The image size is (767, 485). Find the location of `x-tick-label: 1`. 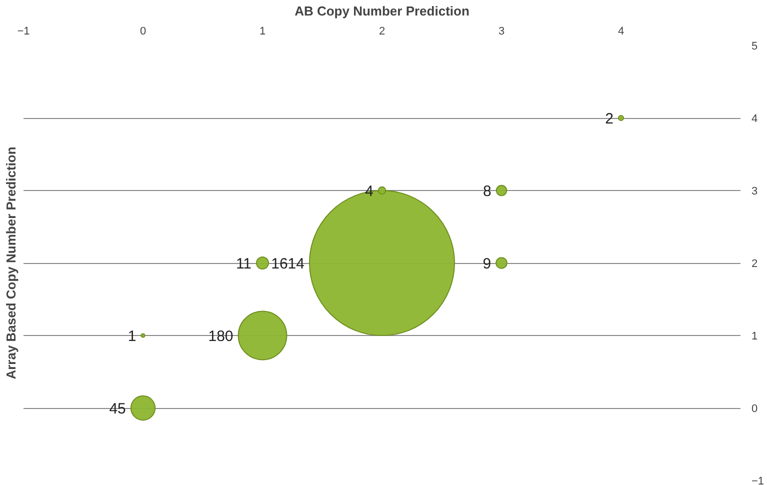

x-tick-label: 1 is located at coordinates (262, 32).